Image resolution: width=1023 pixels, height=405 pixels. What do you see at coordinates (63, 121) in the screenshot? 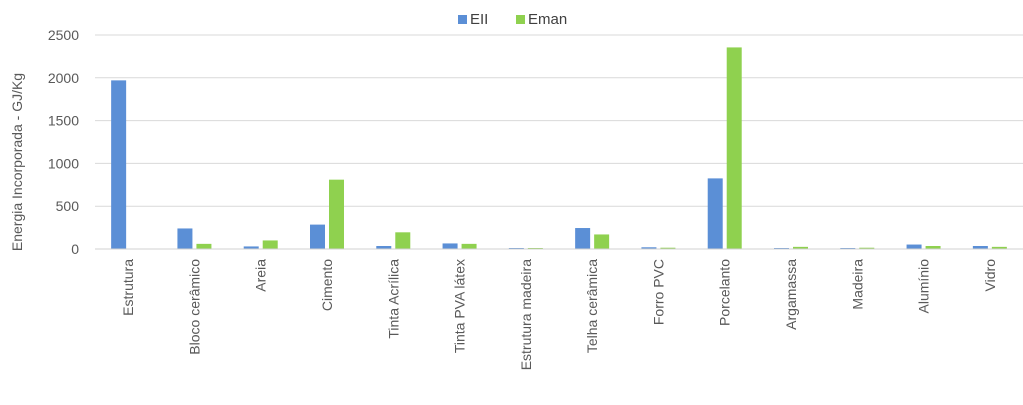
I see `y-tick-label: 1500` at bounding box center [63, 121].